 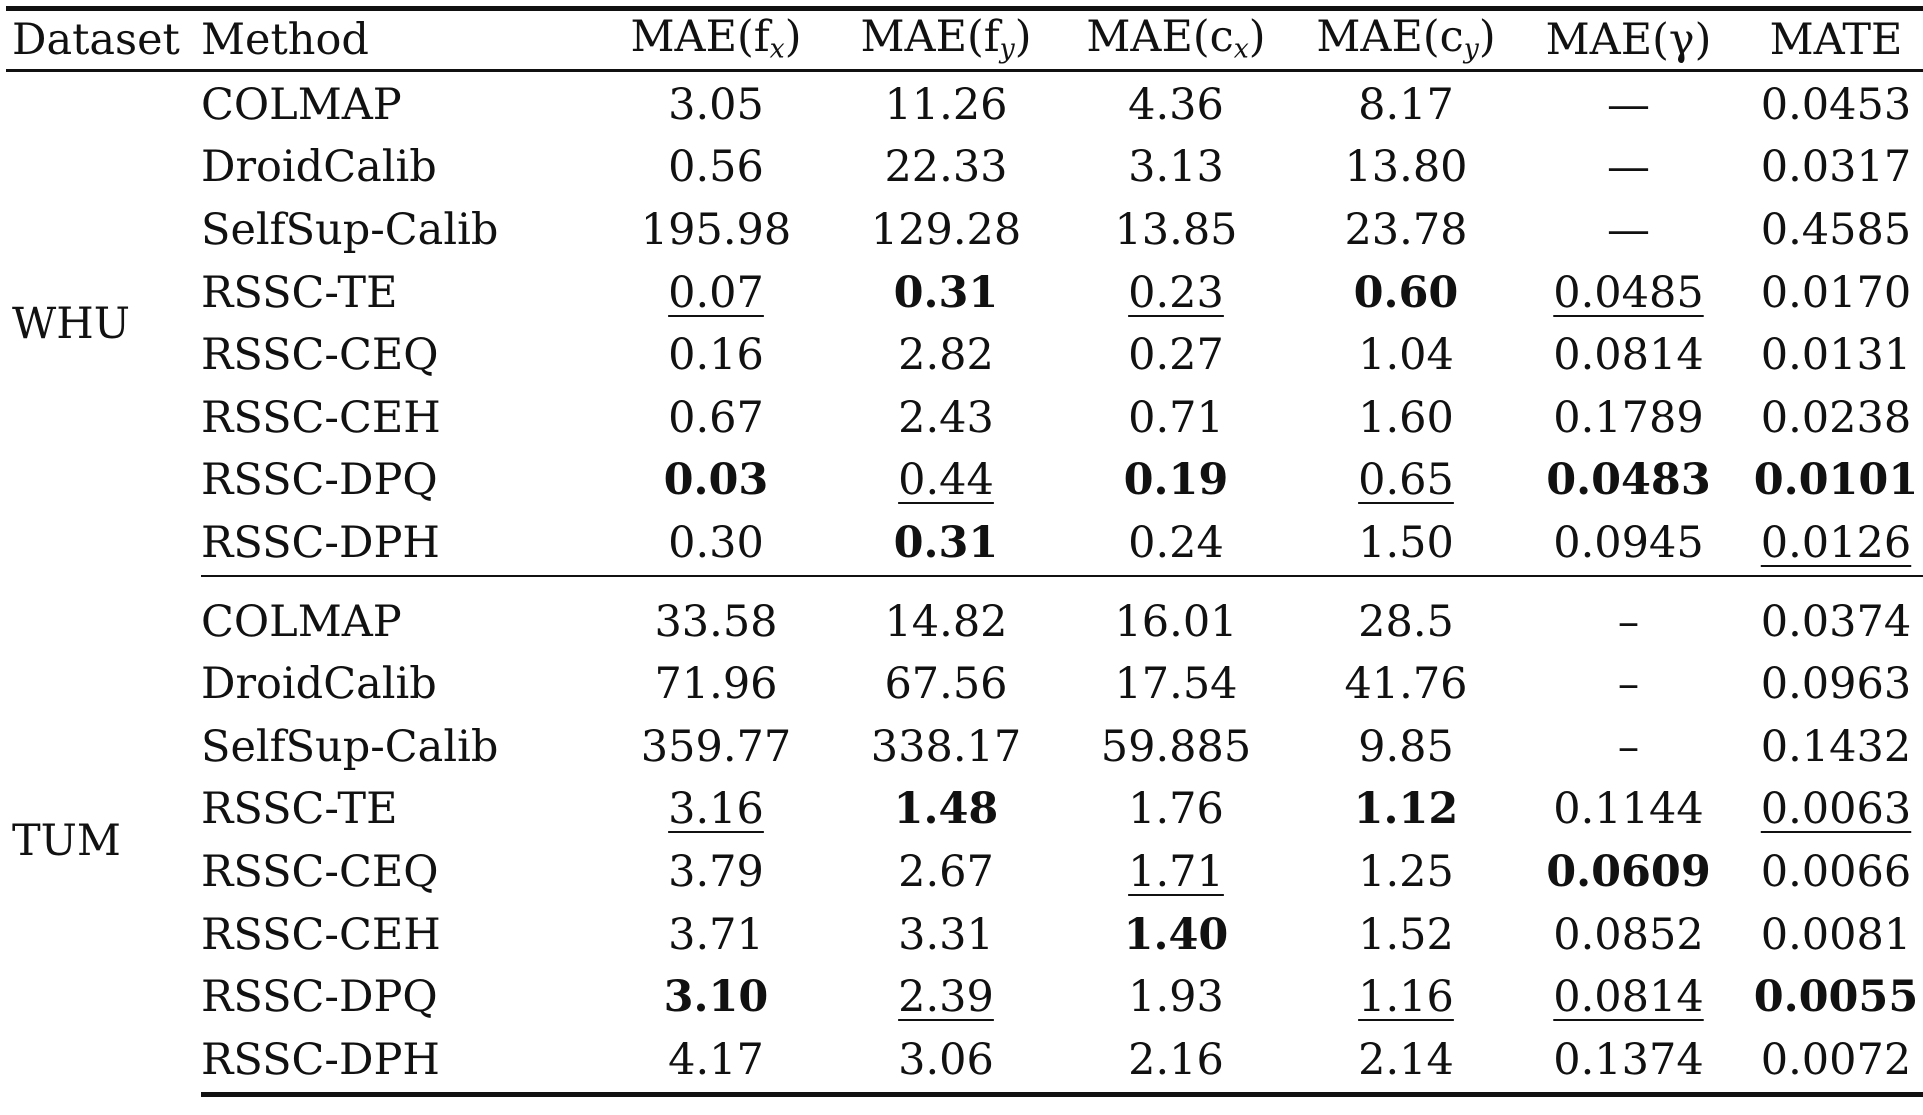 I want to click on mae-cy-cell: 1.60, so click(x=1406, y=417).